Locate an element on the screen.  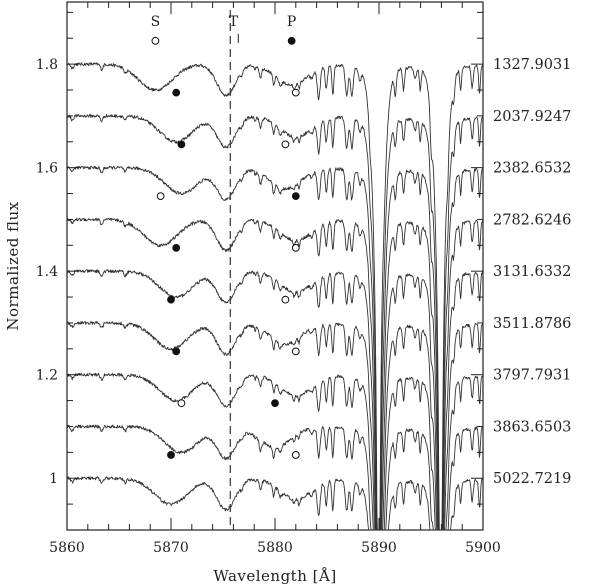
y-tick-label: 1.2 is located at coordinates (47, 376).